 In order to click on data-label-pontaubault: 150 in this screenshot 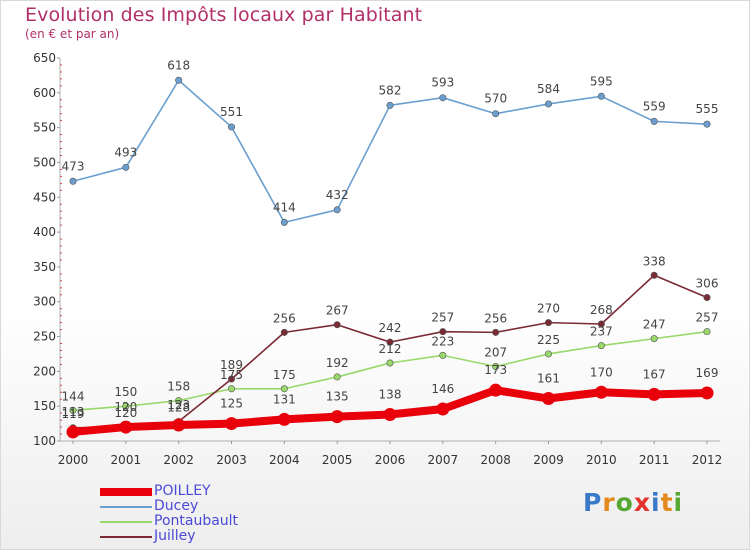, I will do `click(125, 392)`.